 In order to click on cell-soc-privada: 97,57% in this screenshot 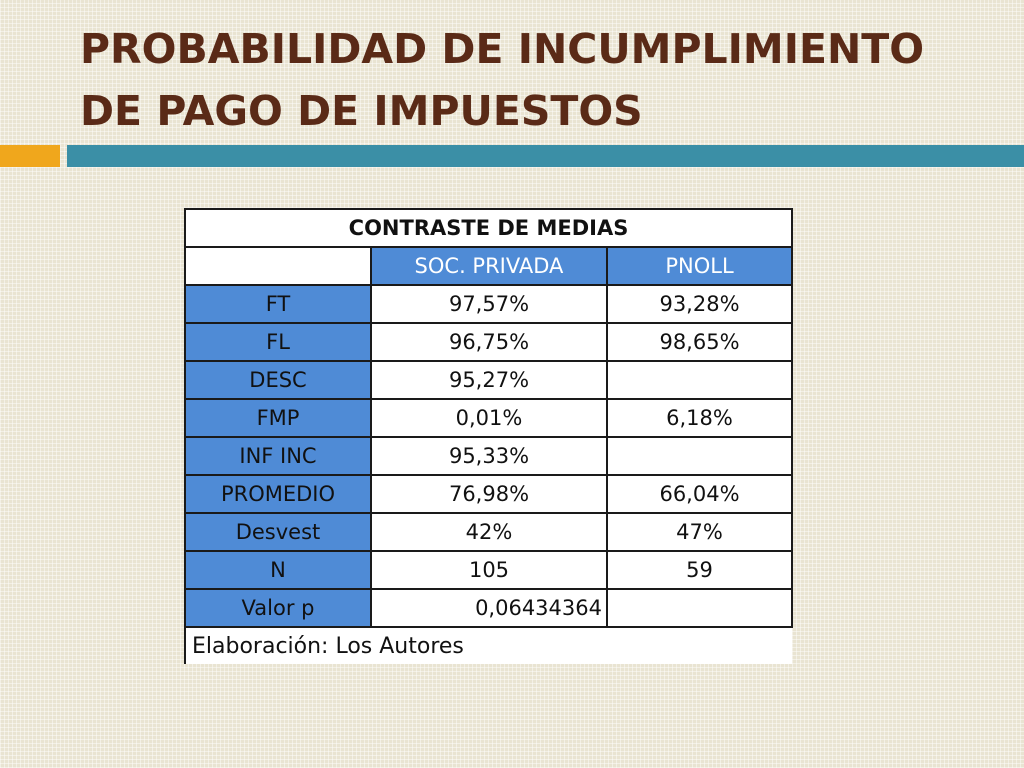, I will do `click(489, 304)`.